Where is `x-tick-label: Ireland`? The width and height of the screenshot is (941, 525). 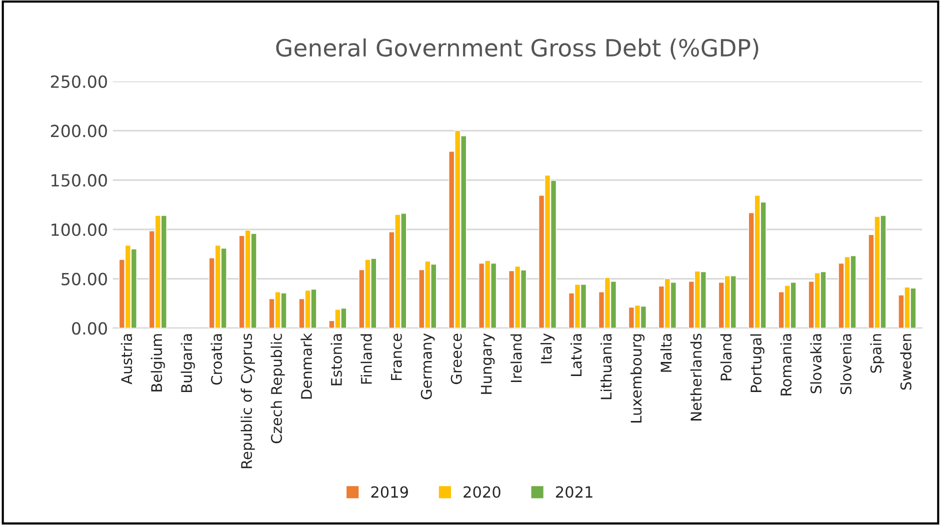
x-tick-label: Ireland is located at coordinates (516, 358).